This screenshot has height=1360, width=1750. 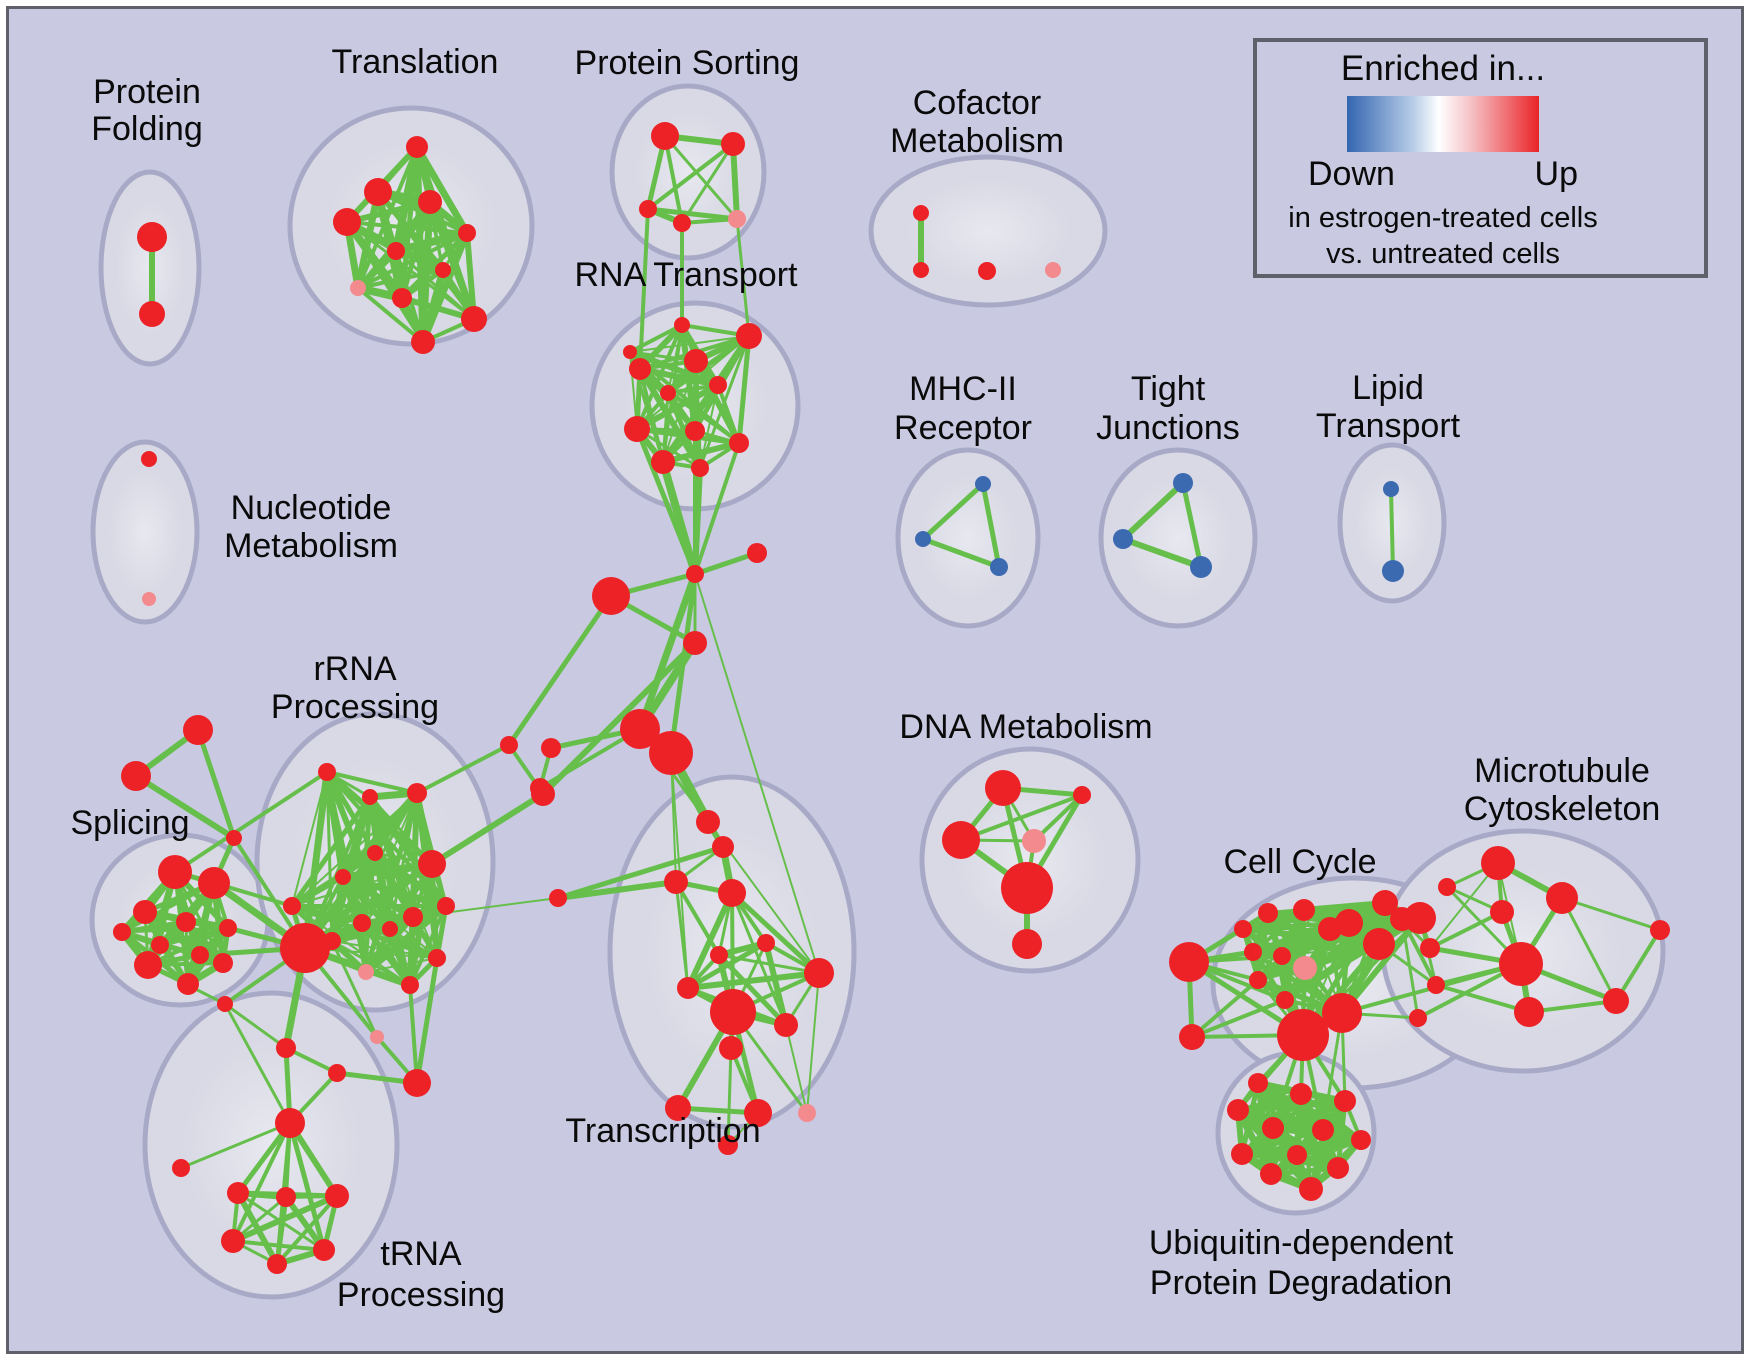 What do you see at coordinates (1589, 949) in the screenshot?
I see `edge-microtubule-cytoskeleton` at bounding box center [1589, 949].